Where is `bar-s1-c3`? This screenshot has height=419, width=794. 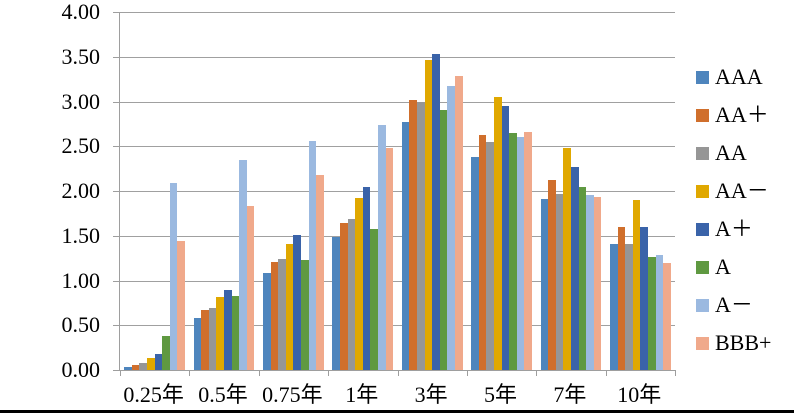
bar-s1-c3 is located at coordinates (344, 296).